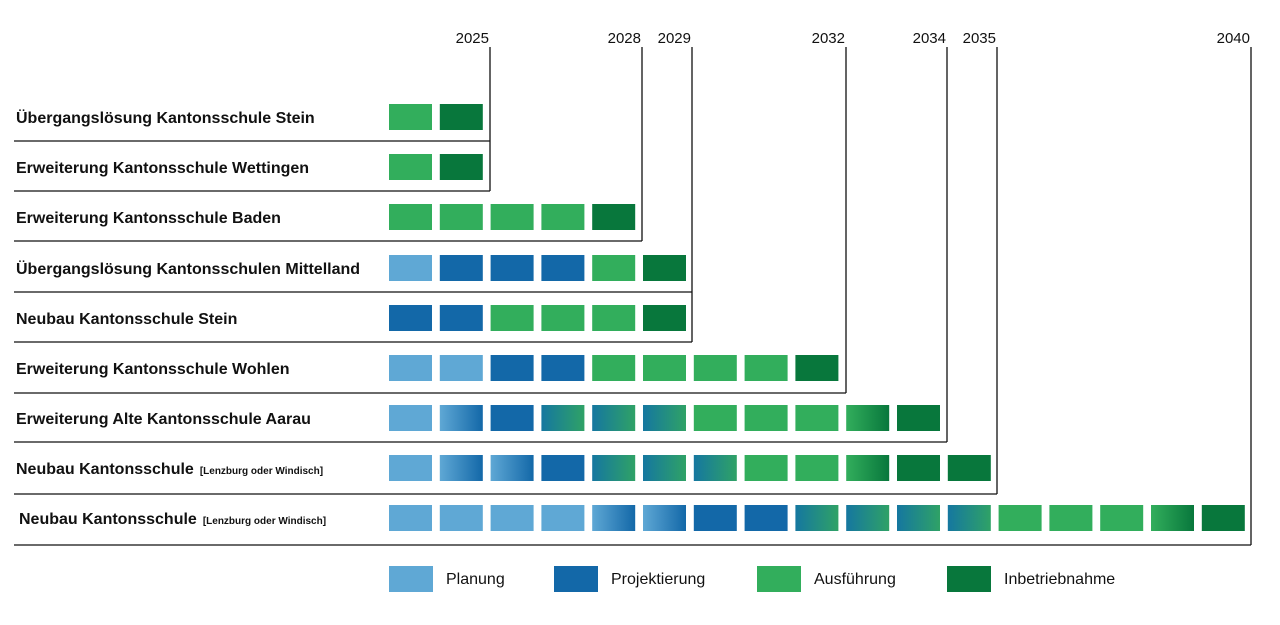  Describe the element at coordinates (855, 579) in the screenshot. I see `legend-label: Ausführung` at that location.